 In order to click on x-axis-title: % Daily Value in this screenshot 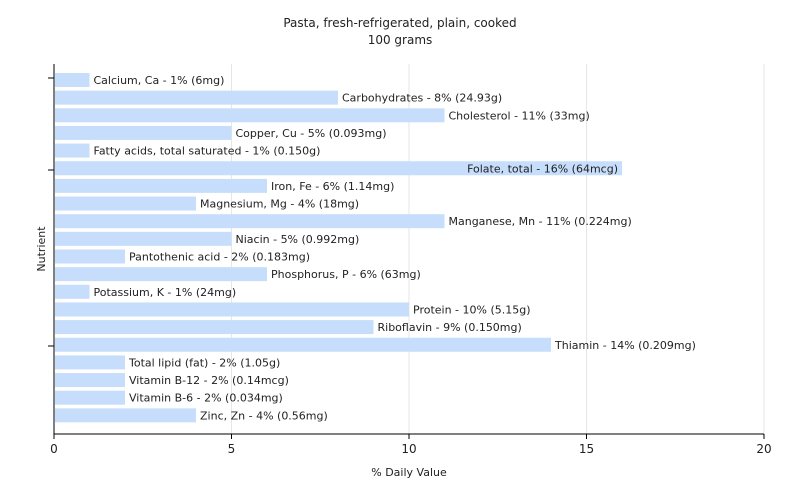, I will do `click(409, 472)`.